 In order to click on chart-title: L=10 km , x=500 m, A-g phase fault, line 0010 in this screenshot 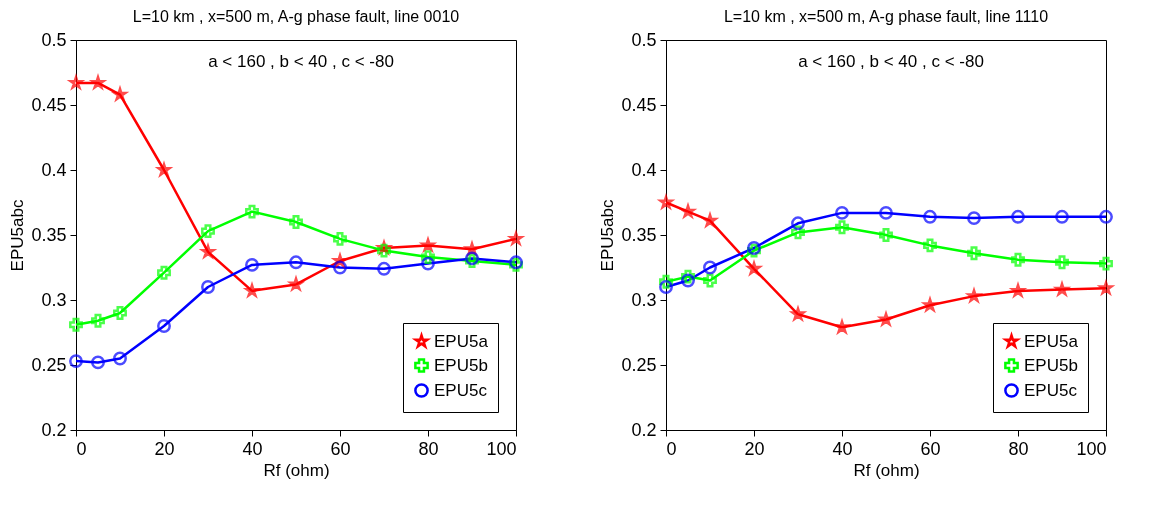, I will do `click(296, 16)`.